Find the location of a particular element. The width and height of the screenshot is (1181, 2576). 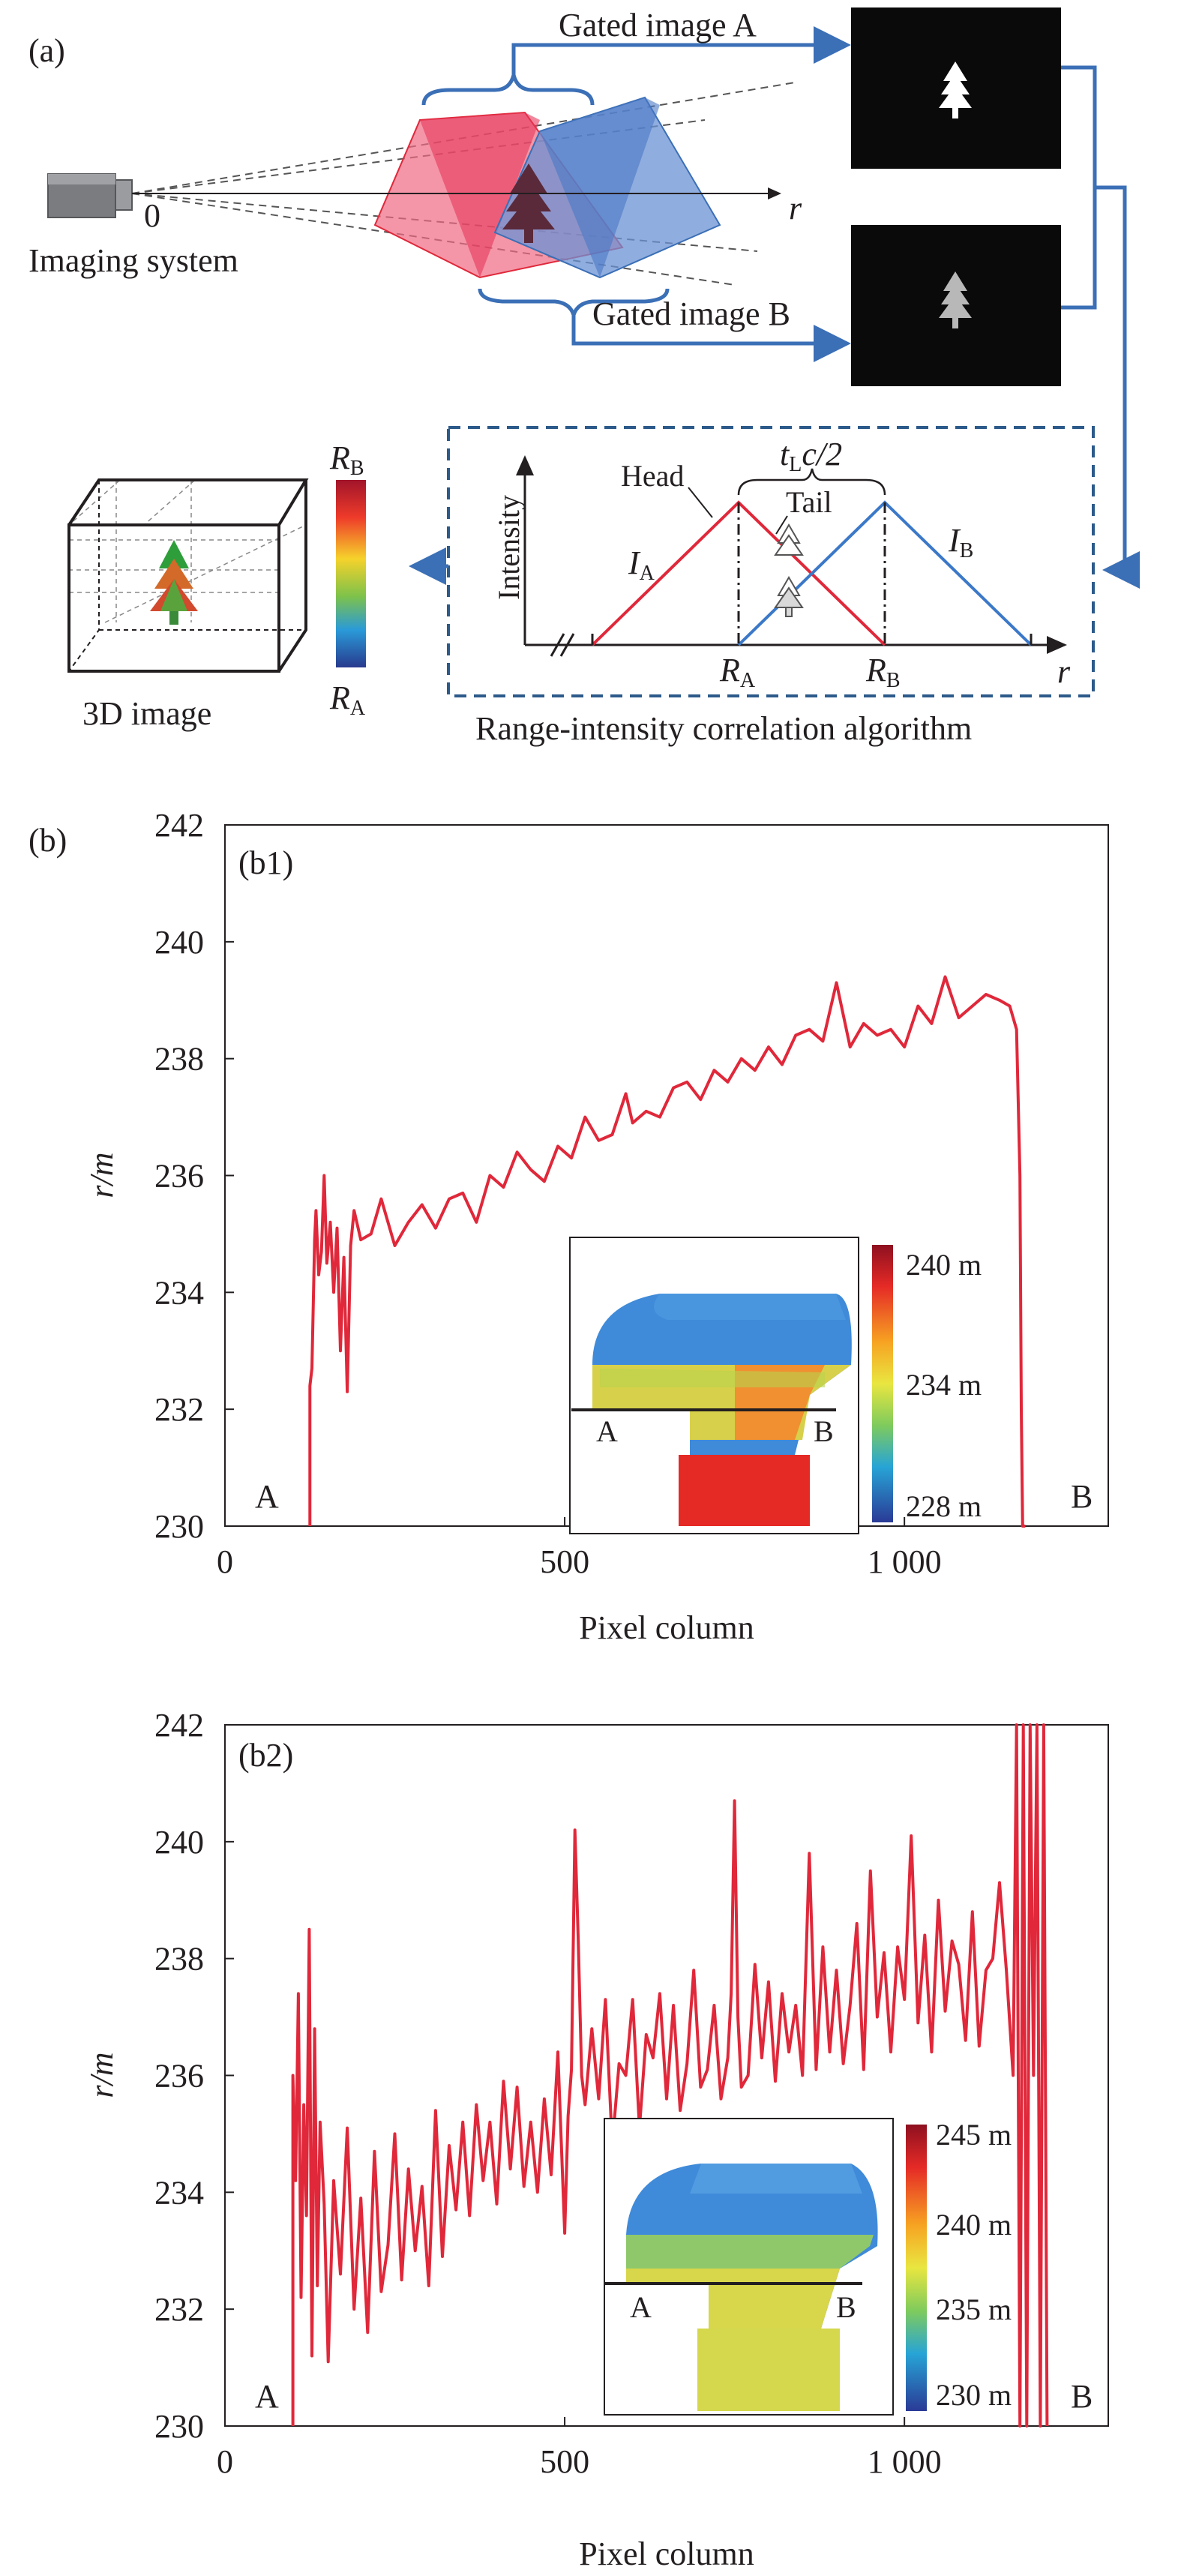

gate-volume-b is located at coordinates (607, 188).